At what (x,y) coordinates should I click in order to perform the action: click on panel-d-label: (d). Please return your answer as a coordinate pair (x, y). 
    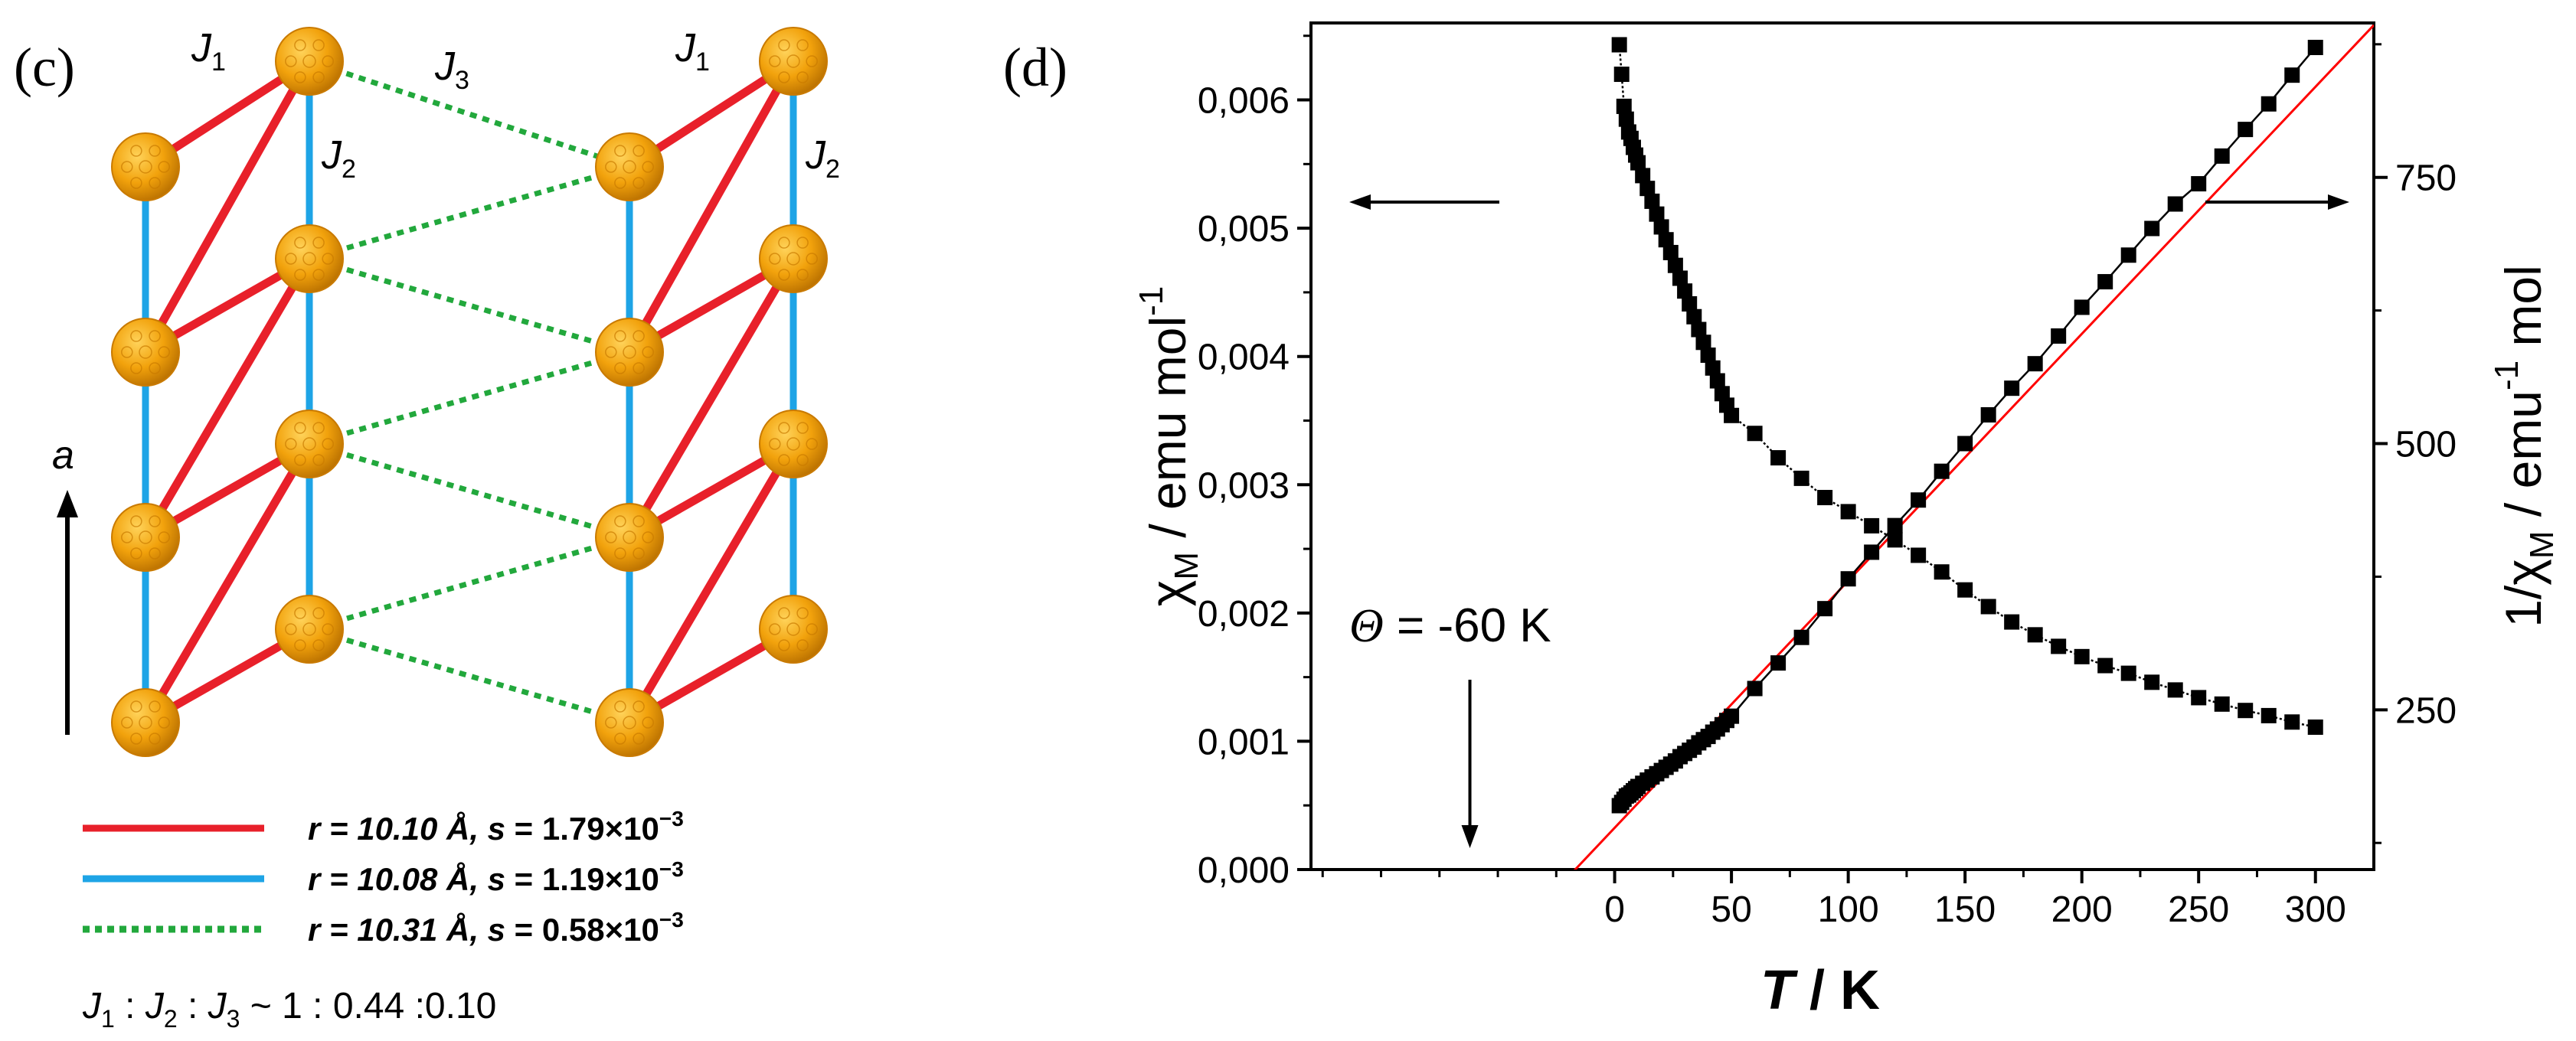
    Looking at the image, I should click on (1035, 67).